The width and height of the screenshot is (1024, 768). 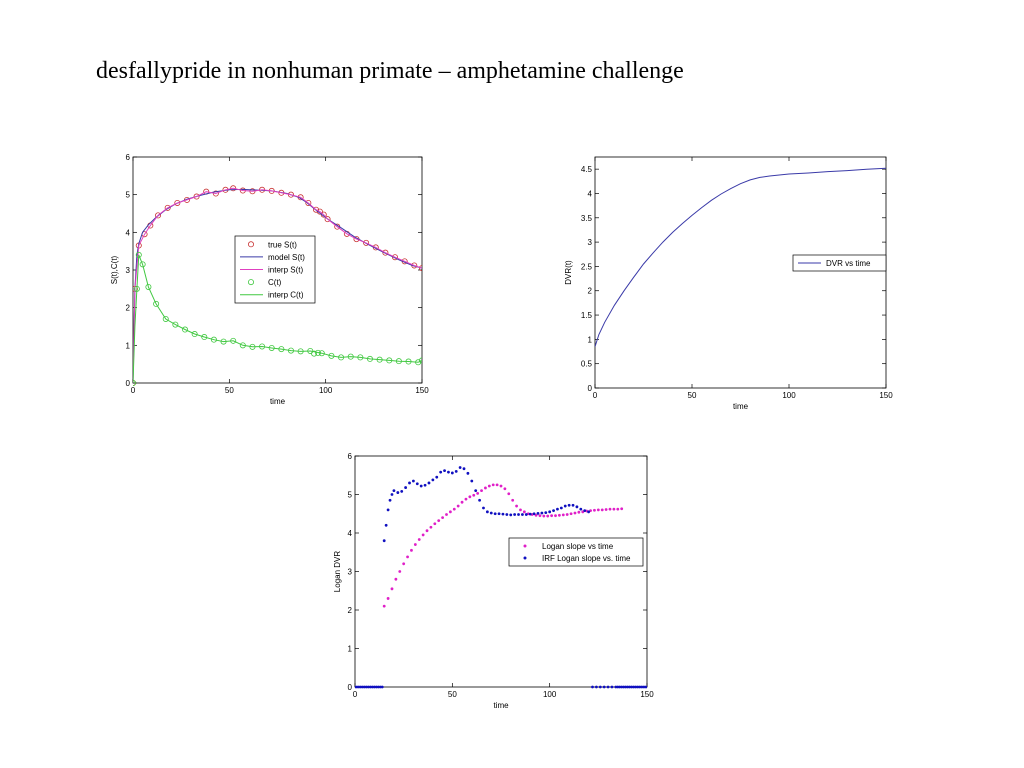 I want to click on series-line, so click(x=740, y=257).